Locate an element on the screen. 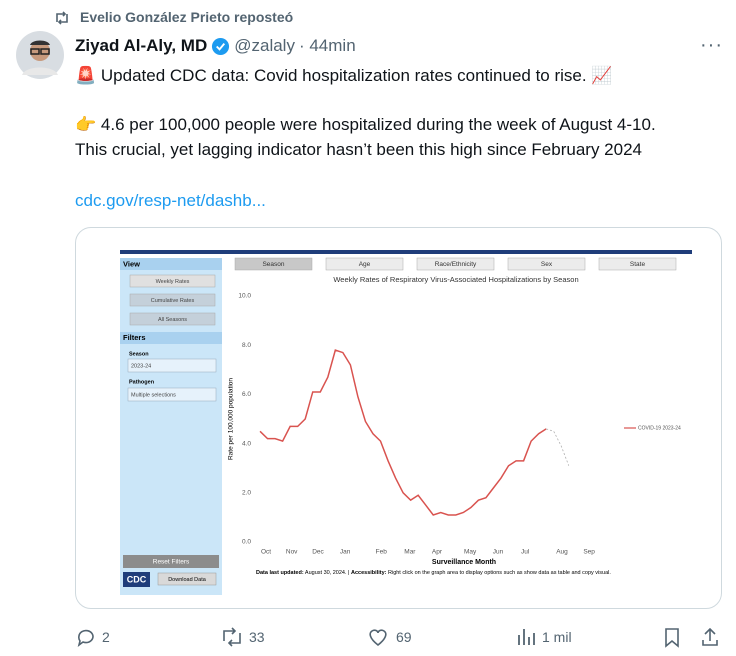 The image size is (736, 656). verified-badge is located at coordinates (221, 46).